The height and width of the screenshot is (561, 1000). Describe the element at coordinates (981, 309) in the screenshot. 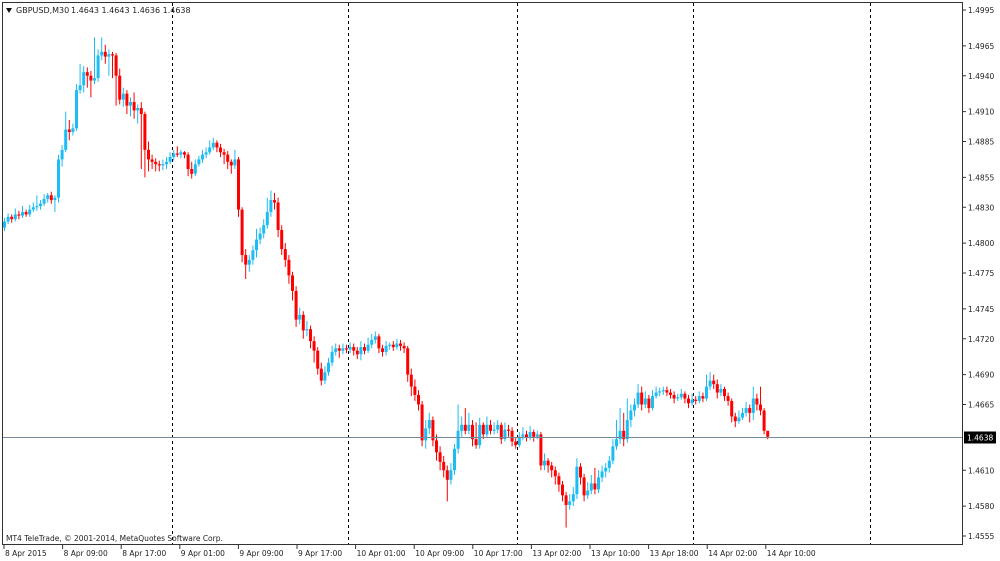

I see `y-tick-label: 1.4745` at that location.